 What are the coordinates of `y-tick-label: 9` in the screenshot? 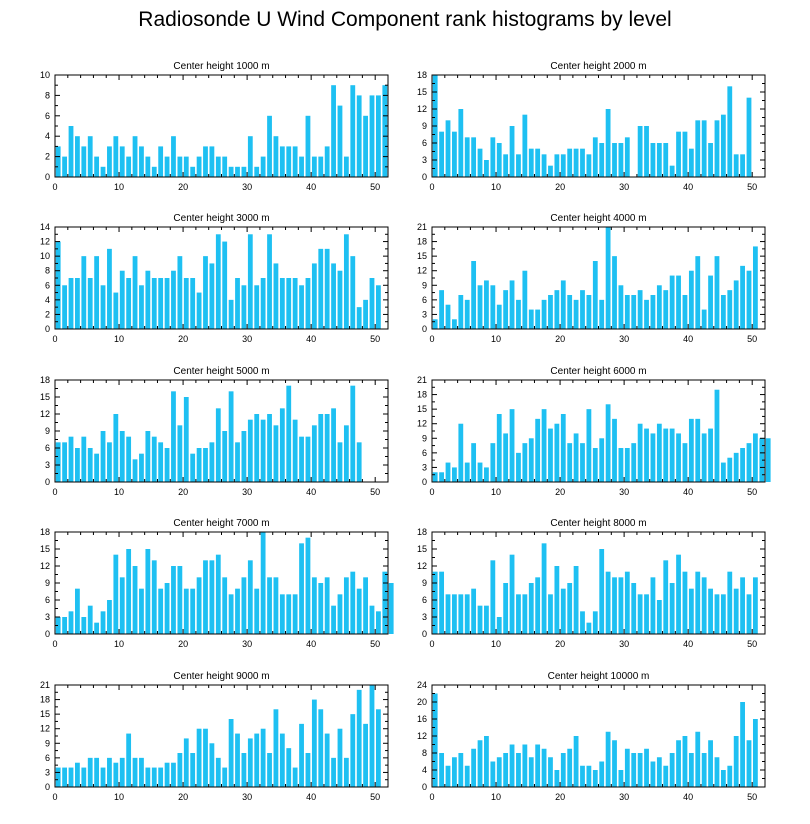 It's located at (47, 583).